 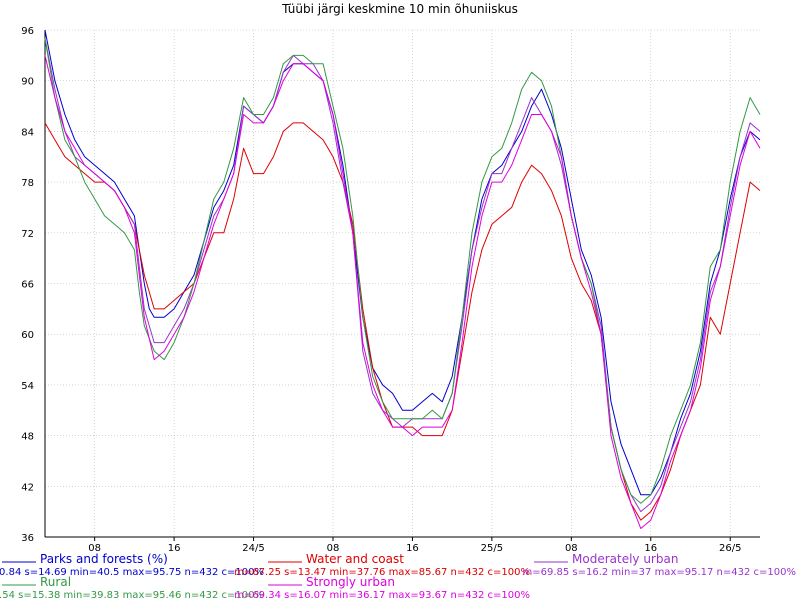 What do you see at coordinates (492, 548) in the screenshot?
I see `x-tick-label: 25/5` at bounding box center [492, 548].